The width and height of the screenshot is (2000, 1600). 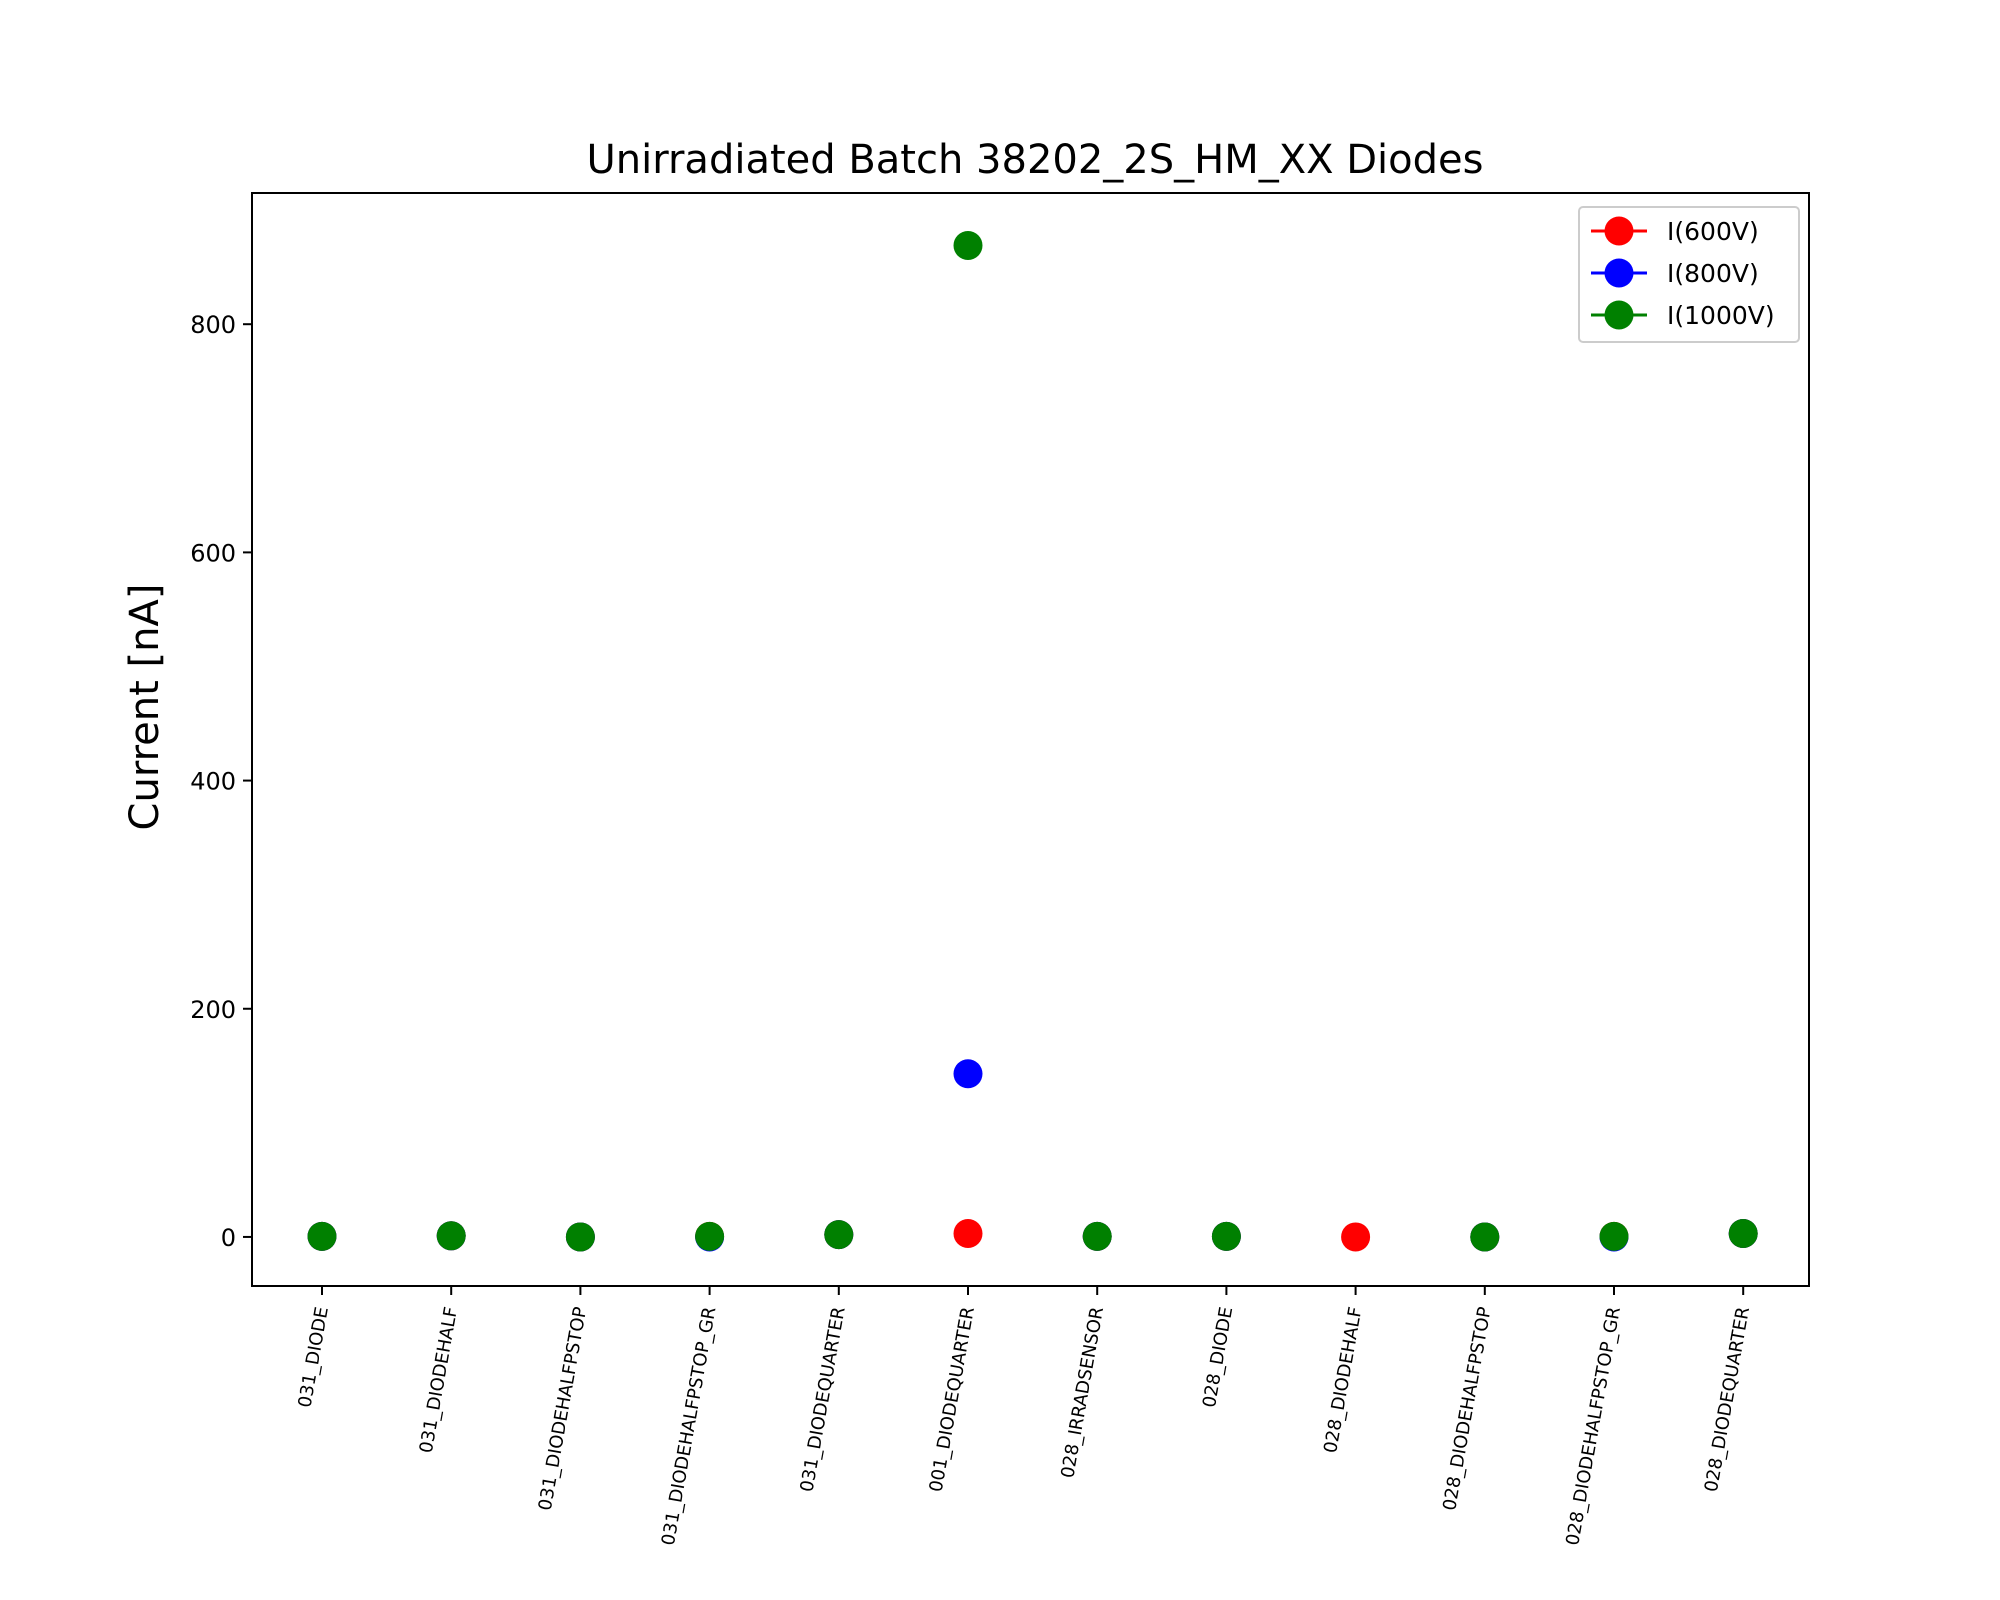 I want to click on y-tick-label: 600, so click(x=213, y=553).